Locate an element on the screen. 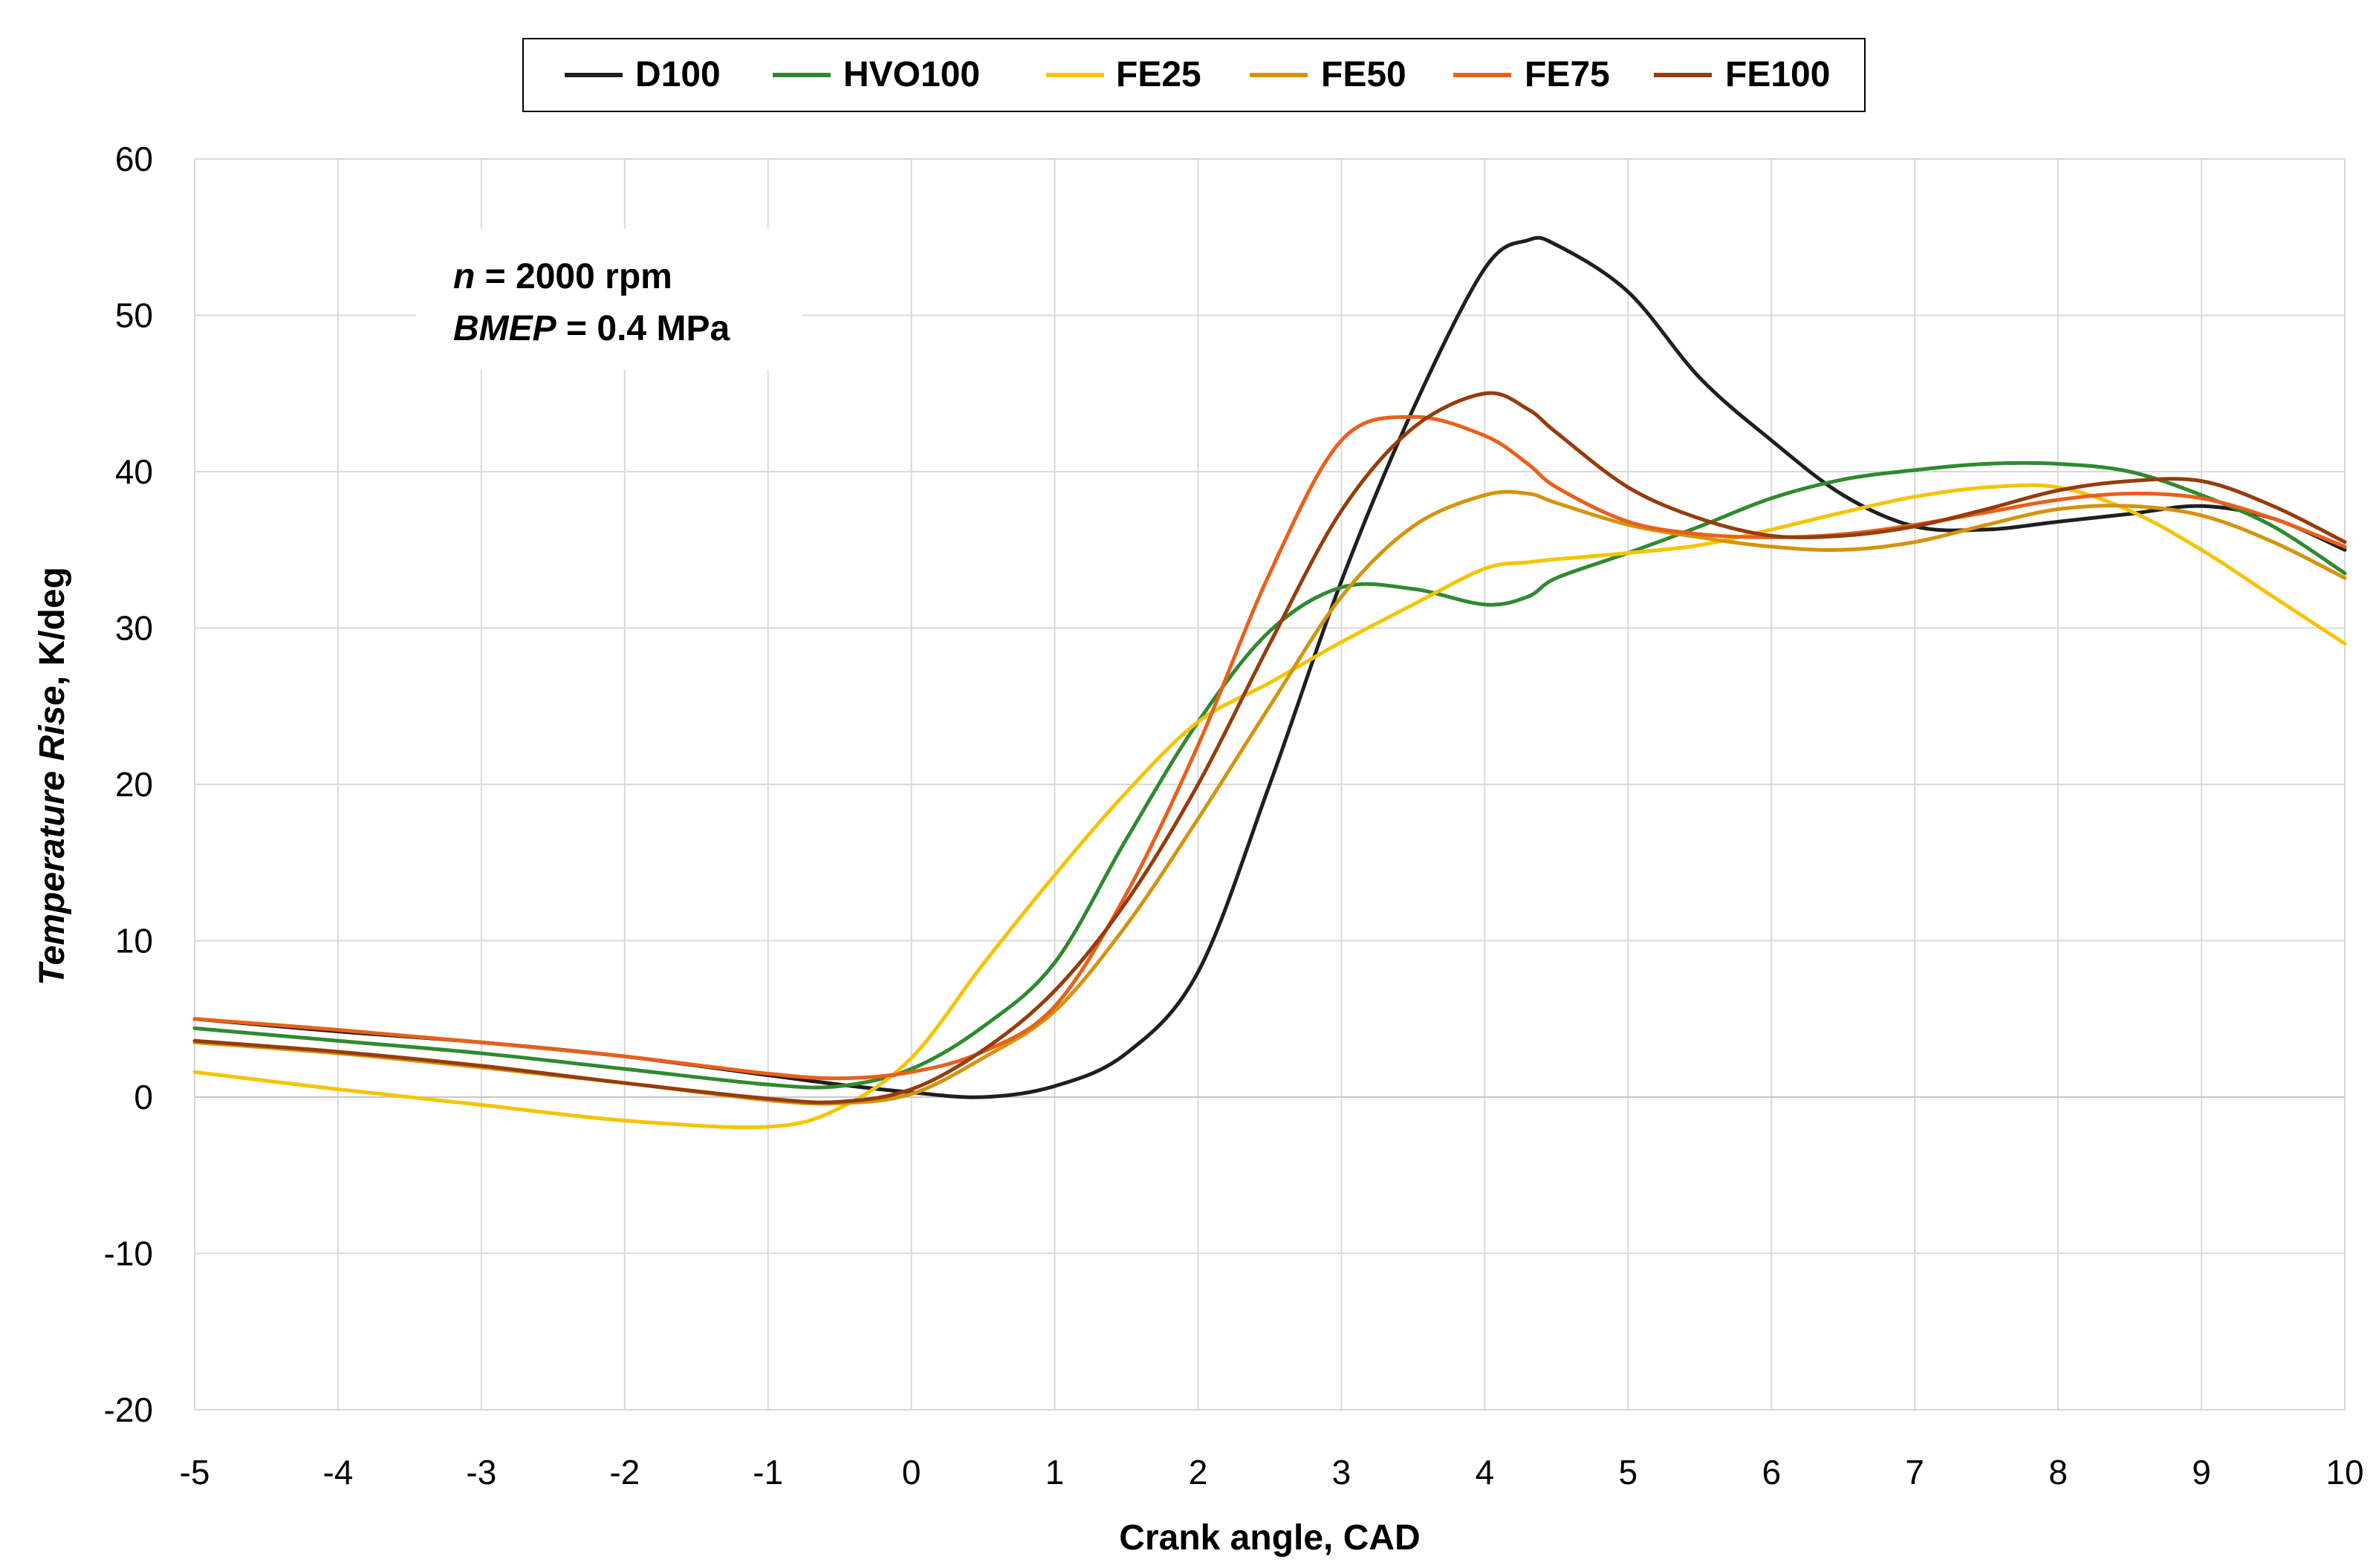 Image resolution: width=2379 pixels, height=1568 pixels. x-axis-title: Crank angle, CAD is located at coordinates (1269, 1538).